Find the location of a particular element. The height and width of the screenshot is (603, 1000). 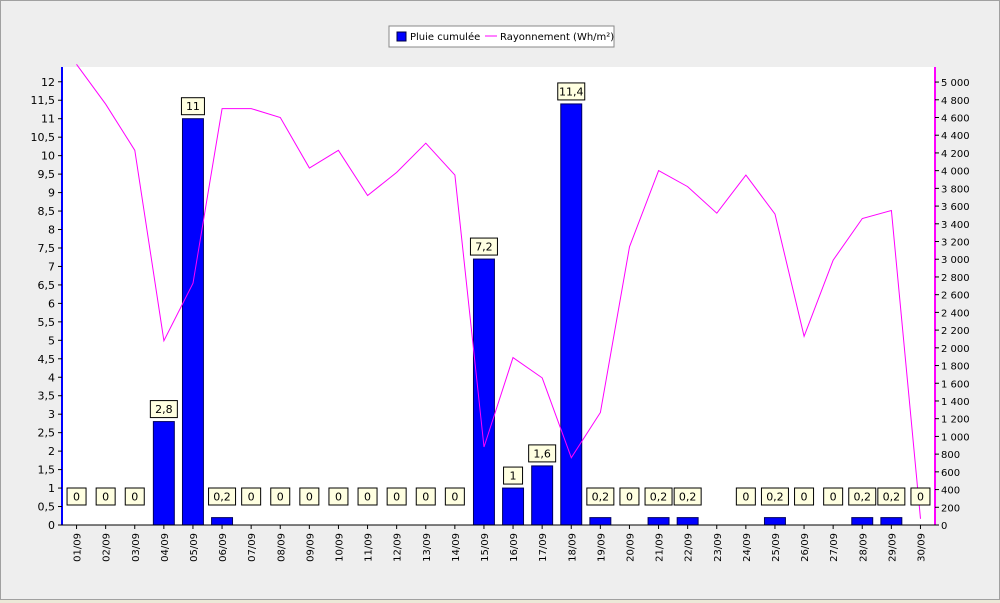

x-tick-label: 01/09 is located at coordinates (78, 547).